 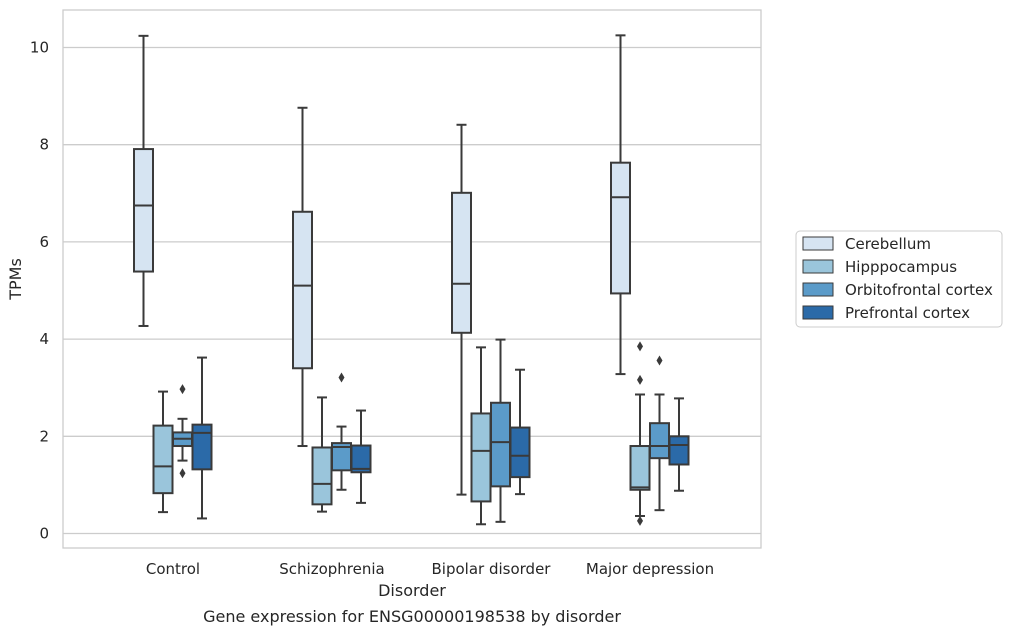 I want to click on legend-frame, so click(x=899, y=279).